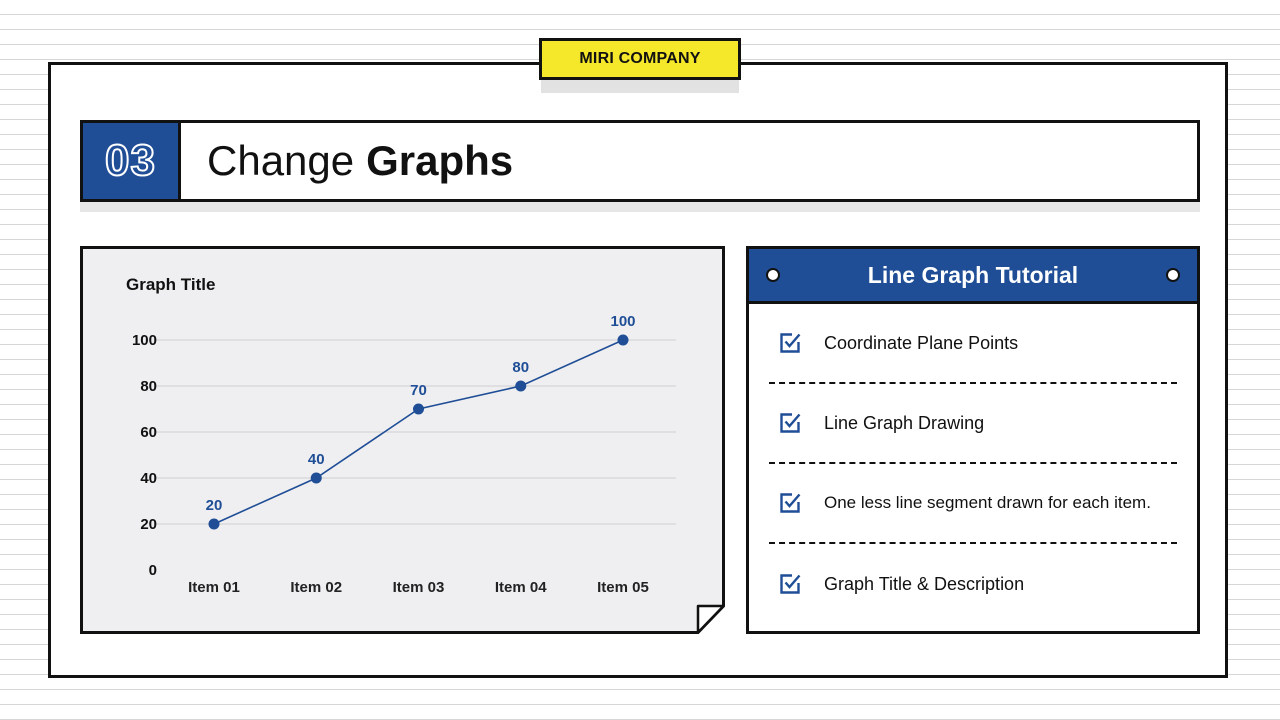 This screenshot has height=720, width=1280. What do you see at coordinates (521, 587) in the screenshot?
I see `x-tick-label: Item 04` at bounding box center [521, 587].